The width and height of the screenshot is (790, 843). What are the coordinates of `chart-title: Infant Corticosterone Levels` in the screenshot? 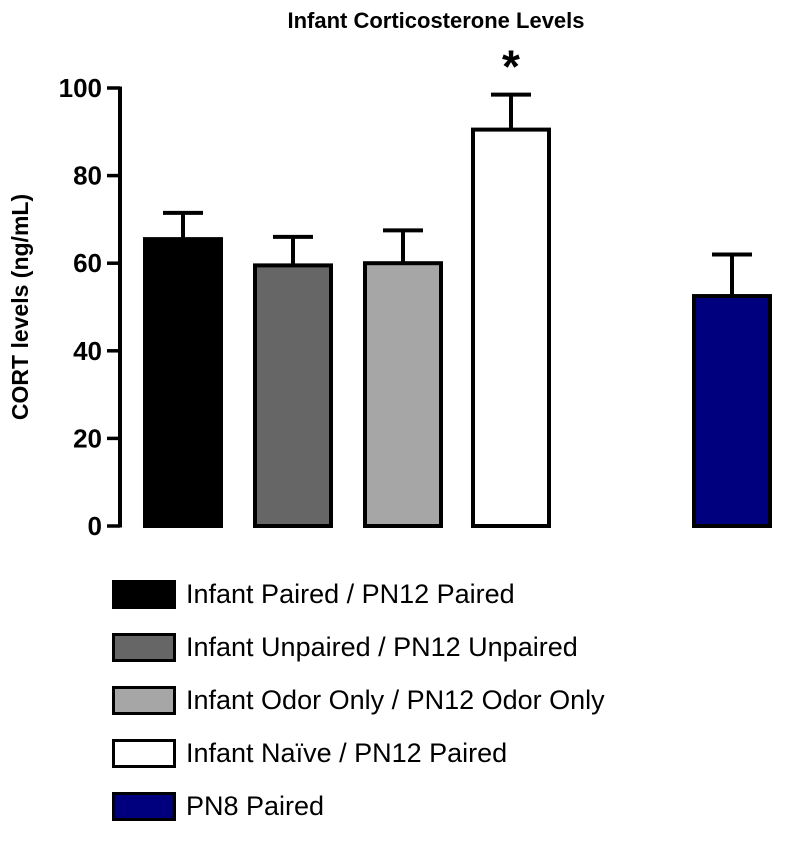 It's located at (435, 20).